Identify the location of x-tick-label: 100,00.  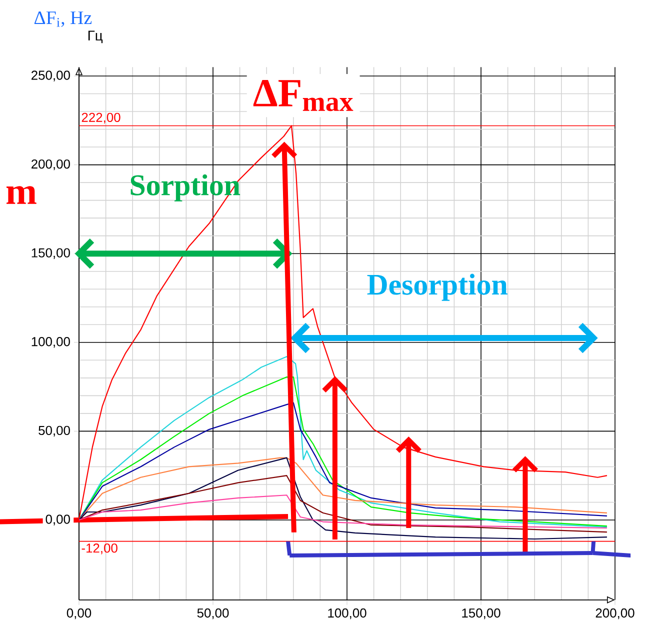
(347, 614).